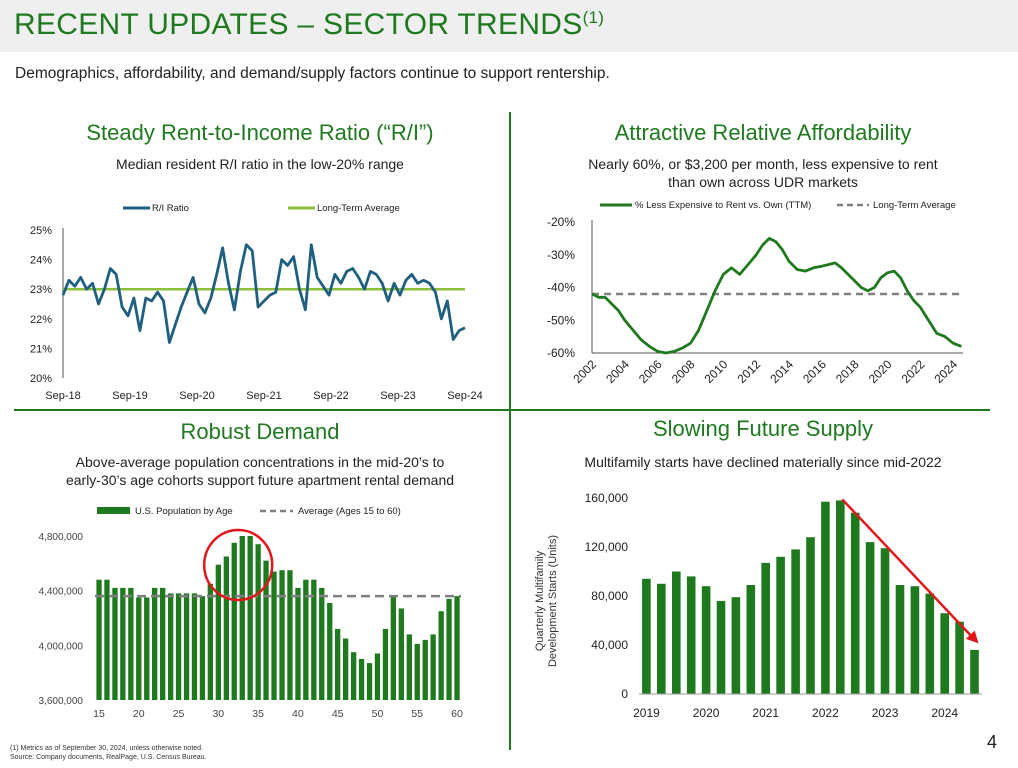  I want to click on x-tick-label: 30, so click(218, 714).